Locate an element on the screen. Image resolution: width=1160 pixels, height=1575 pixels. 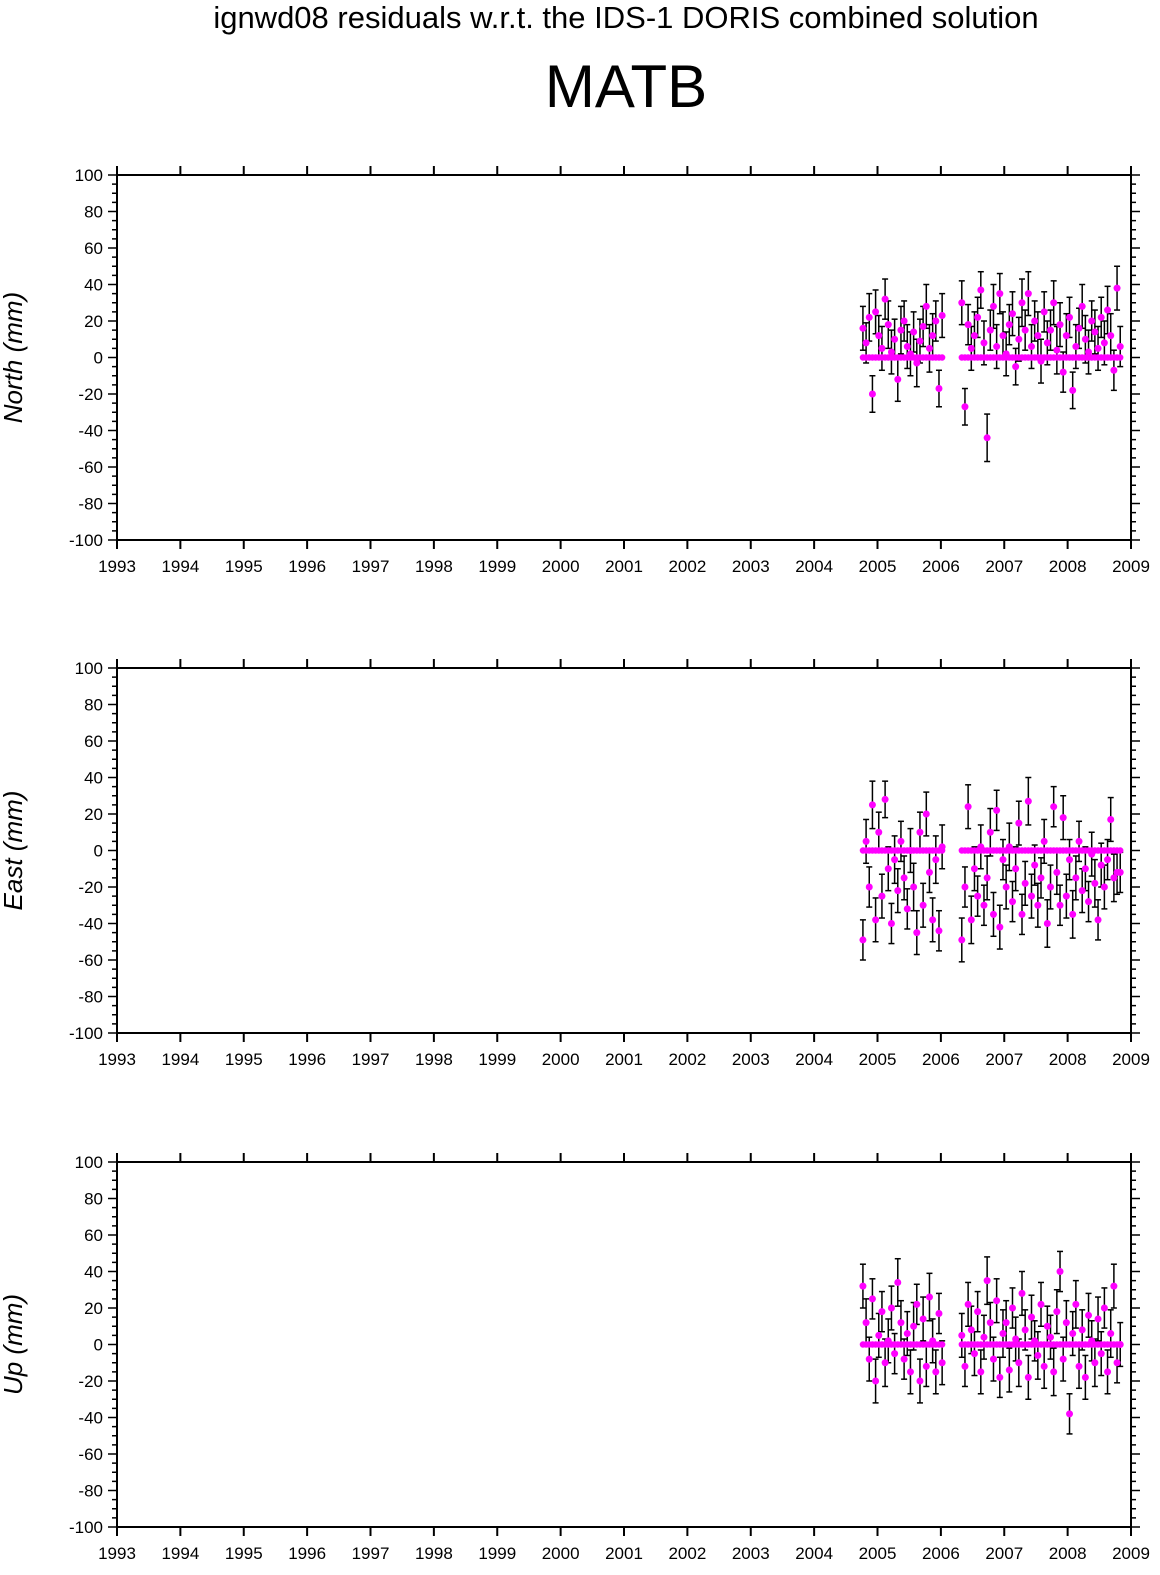
station-name: MATB is located at coordinates (626, 86).